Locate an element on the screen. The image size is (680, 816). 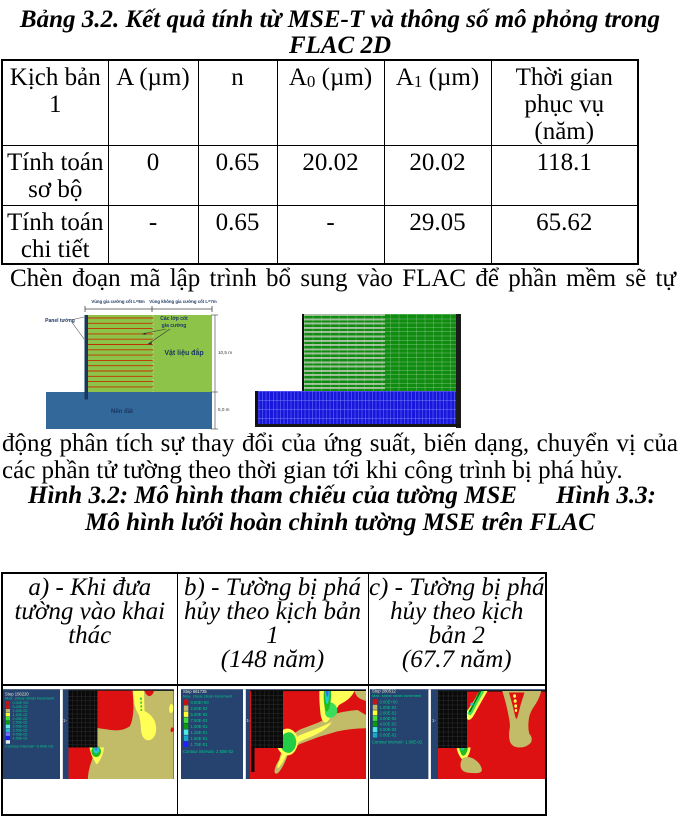
svg-text: 1.00E-01 is located at coordinates (200, 726).